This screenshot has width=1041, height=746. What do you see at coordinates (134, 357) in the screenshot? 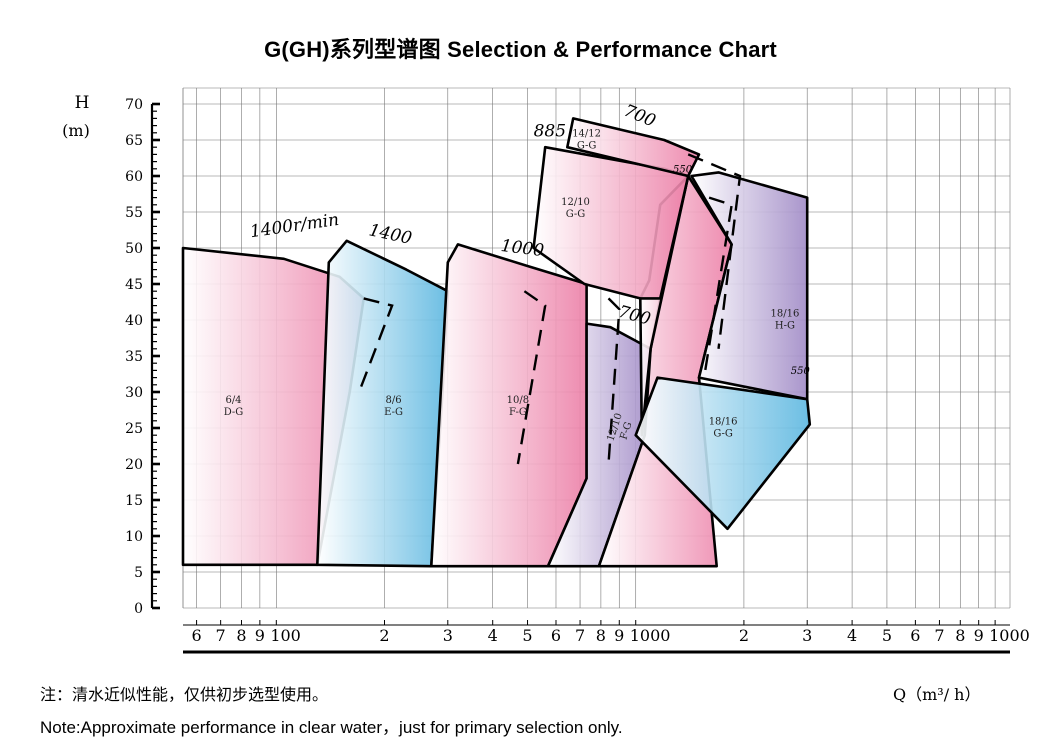
I see `y-tick-label: 35` at bounding box center [134, 357].